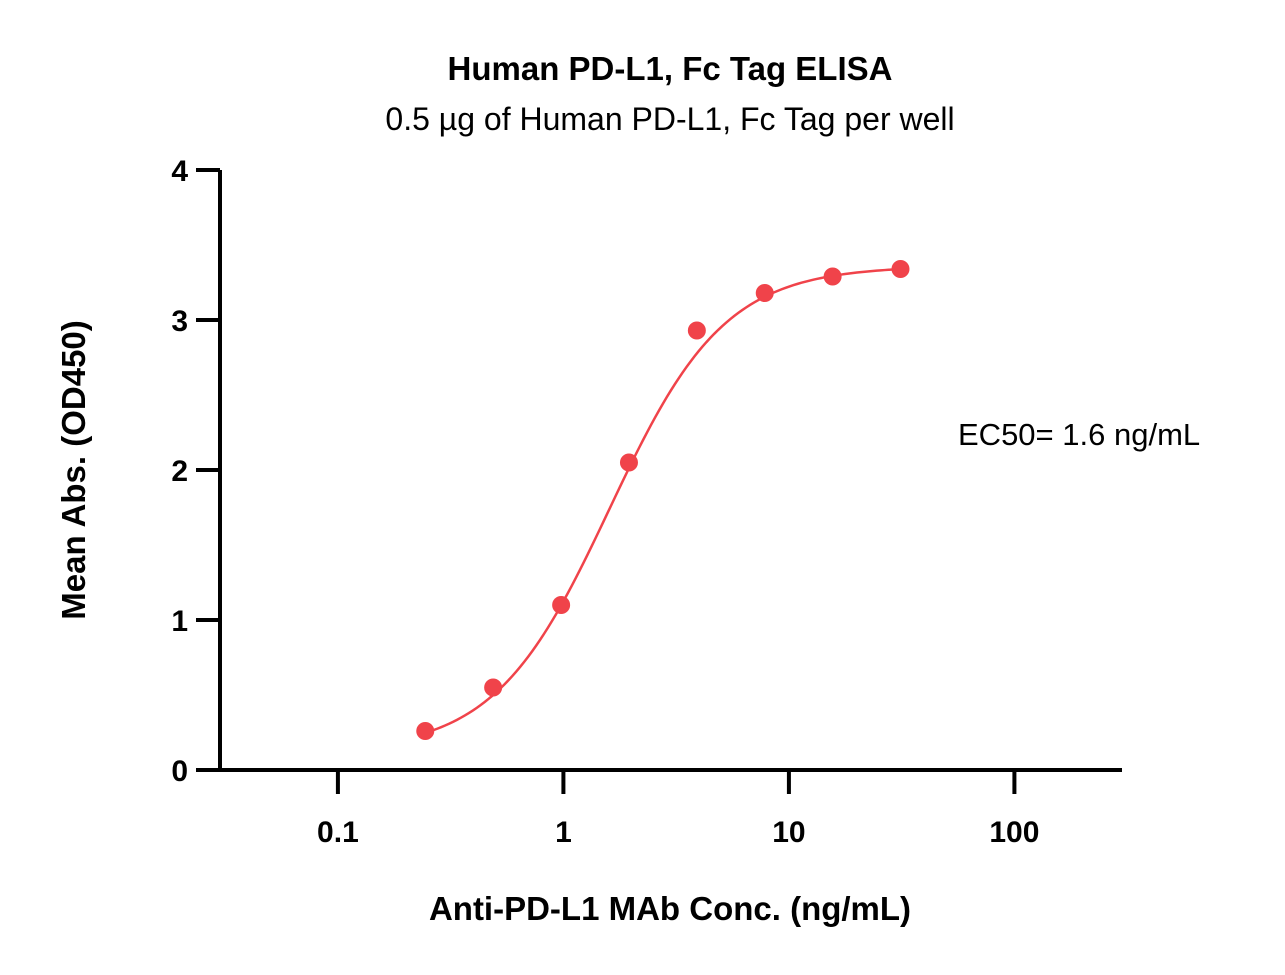 The height and width of the screenshot is (975, 1285). I want to click on x-tick-label: 100, so click(1014, 832).